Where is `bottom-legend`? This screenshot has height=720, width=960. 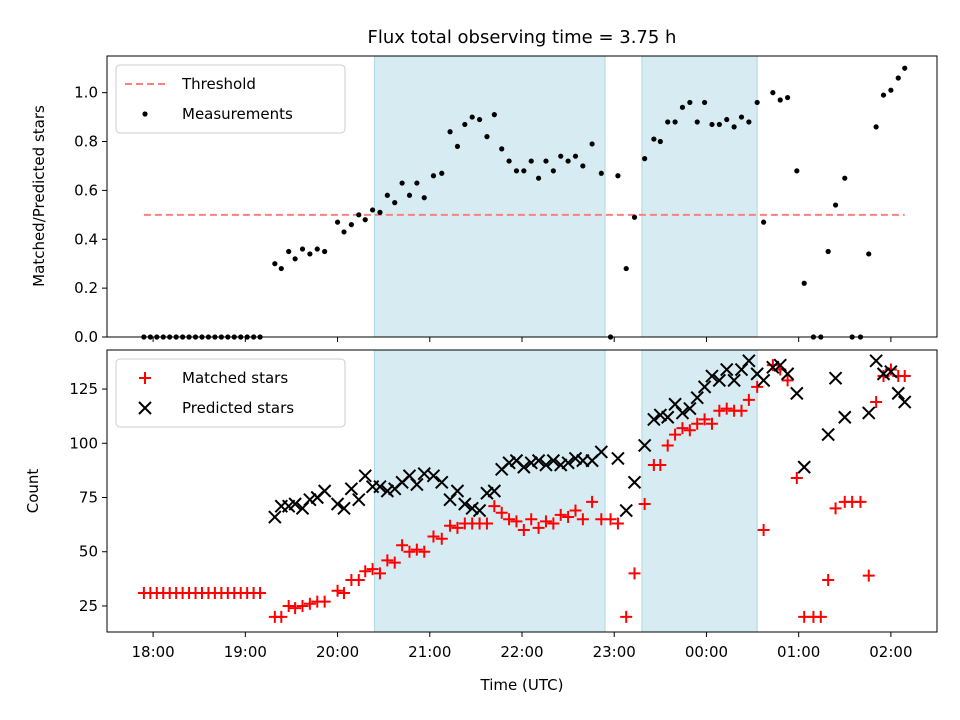
bottom-legend is located at coordinates (230, 393).